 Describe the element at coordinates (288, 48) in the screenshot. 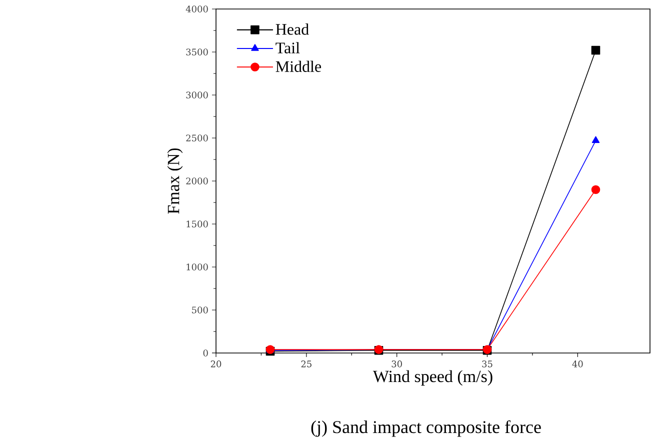

I see `legend-label: Tail` at that location.